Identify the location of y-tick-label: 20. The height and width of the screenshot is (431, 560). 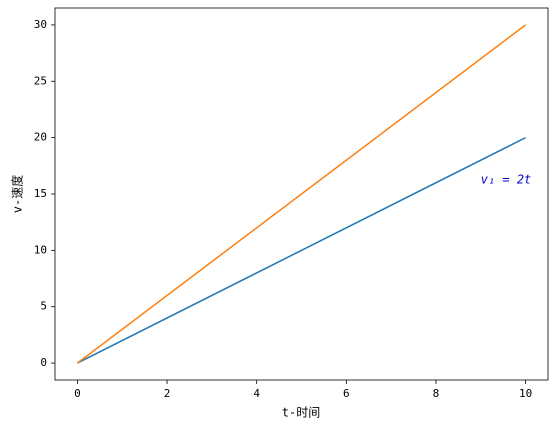
(40, 137).